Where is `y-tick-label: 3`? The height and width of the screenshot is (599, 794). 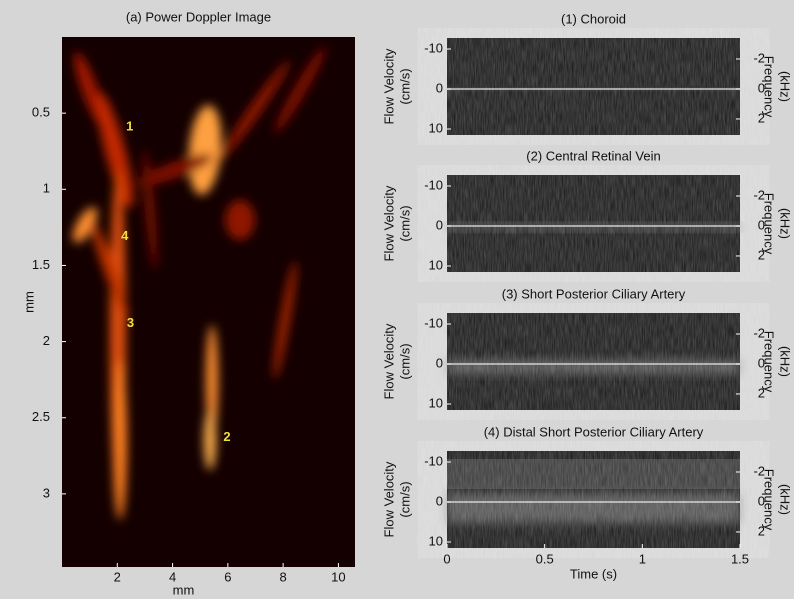 y-tick-label: 3 is located at coordinates (46, 492).